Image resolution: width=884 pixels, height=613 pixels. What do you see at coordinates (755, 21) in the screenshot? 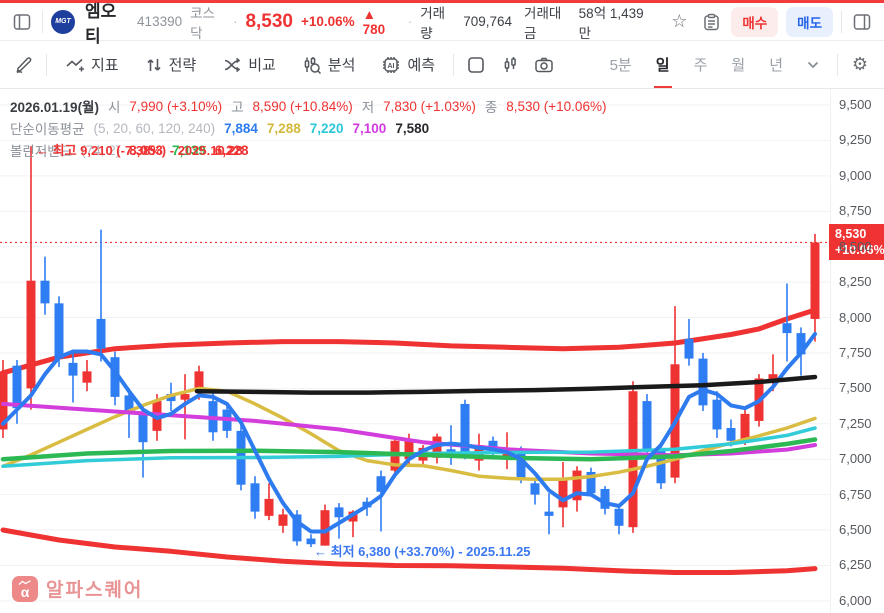
I see `buy-button: 매수` at bounding box center [755, 21].